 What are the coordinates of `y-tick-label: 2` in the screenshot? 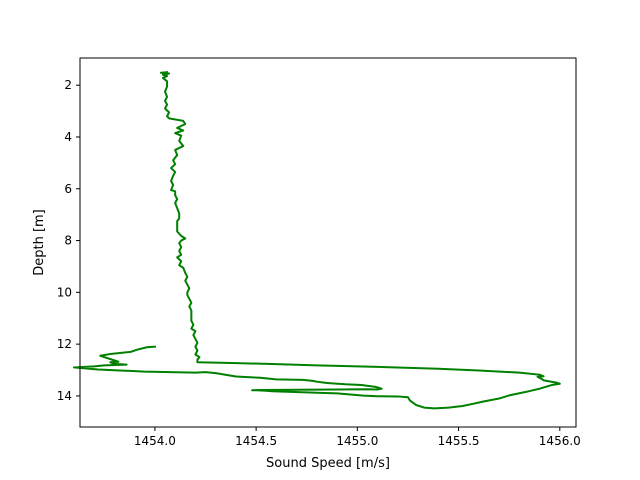 It's located at (68, 85).